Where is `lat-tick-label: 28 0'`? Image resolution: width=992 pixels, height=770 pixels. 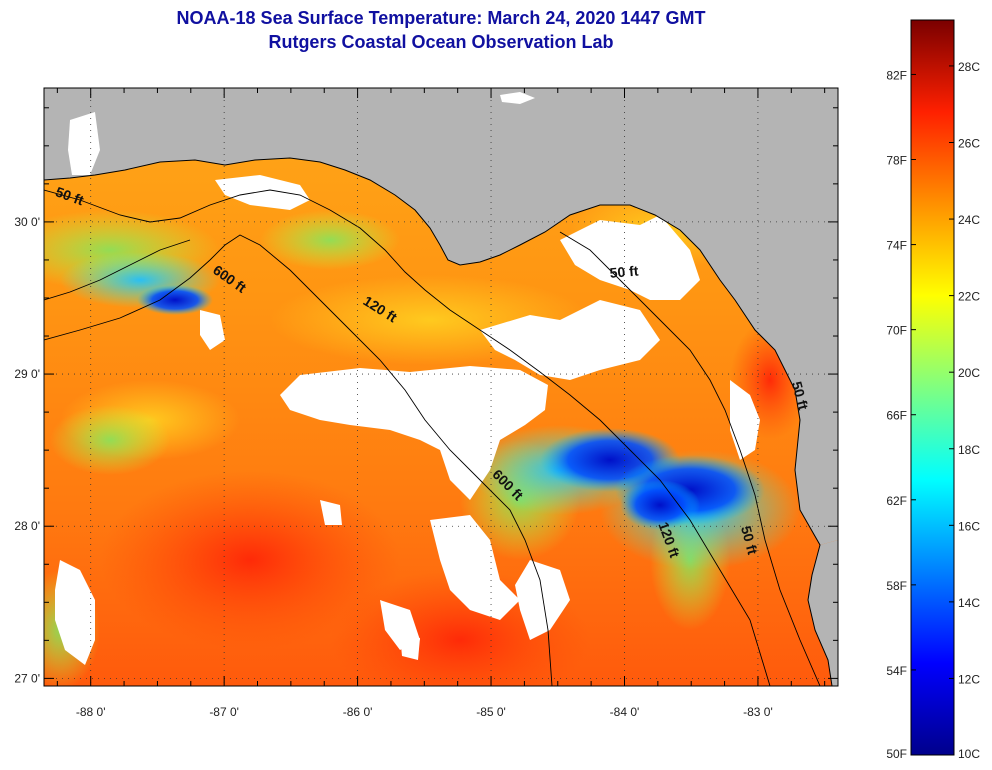 lat-tick-label: 28 0' is located at coordinates (27, 526).